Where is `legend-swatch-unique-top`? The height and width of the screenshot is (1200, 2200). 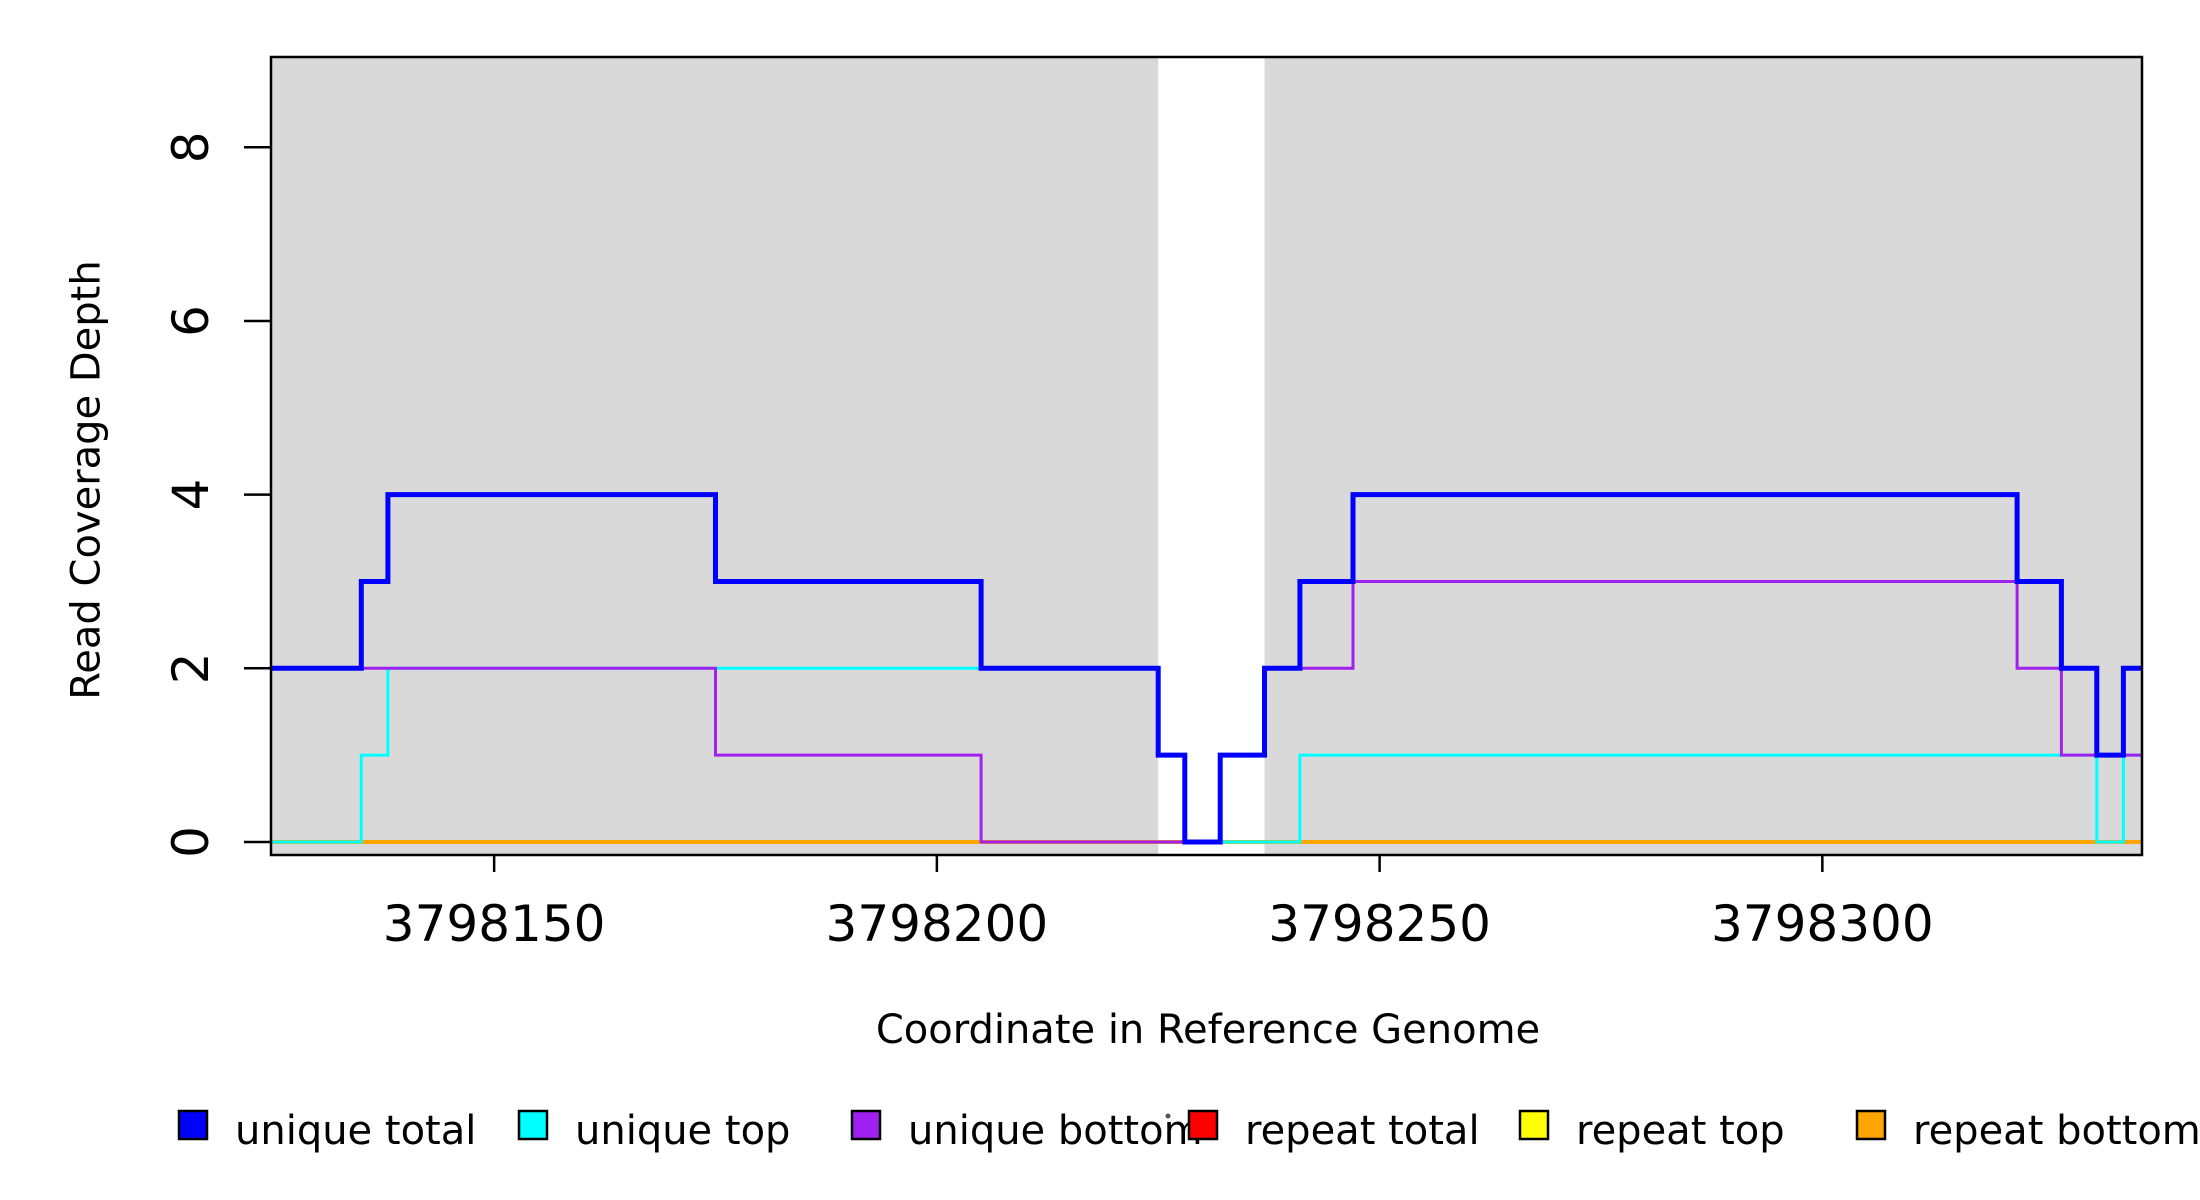 legend-swatch-unique-top is located at coordinates (533, 1125).